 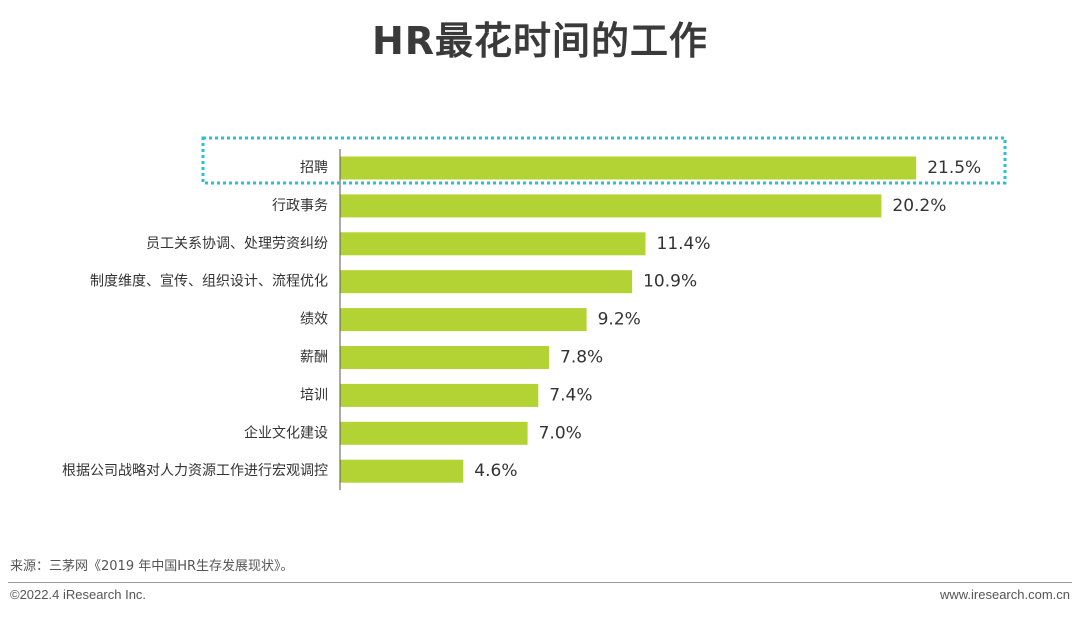 I want to click on category-label: 绩效, so click(x=314, y=320).